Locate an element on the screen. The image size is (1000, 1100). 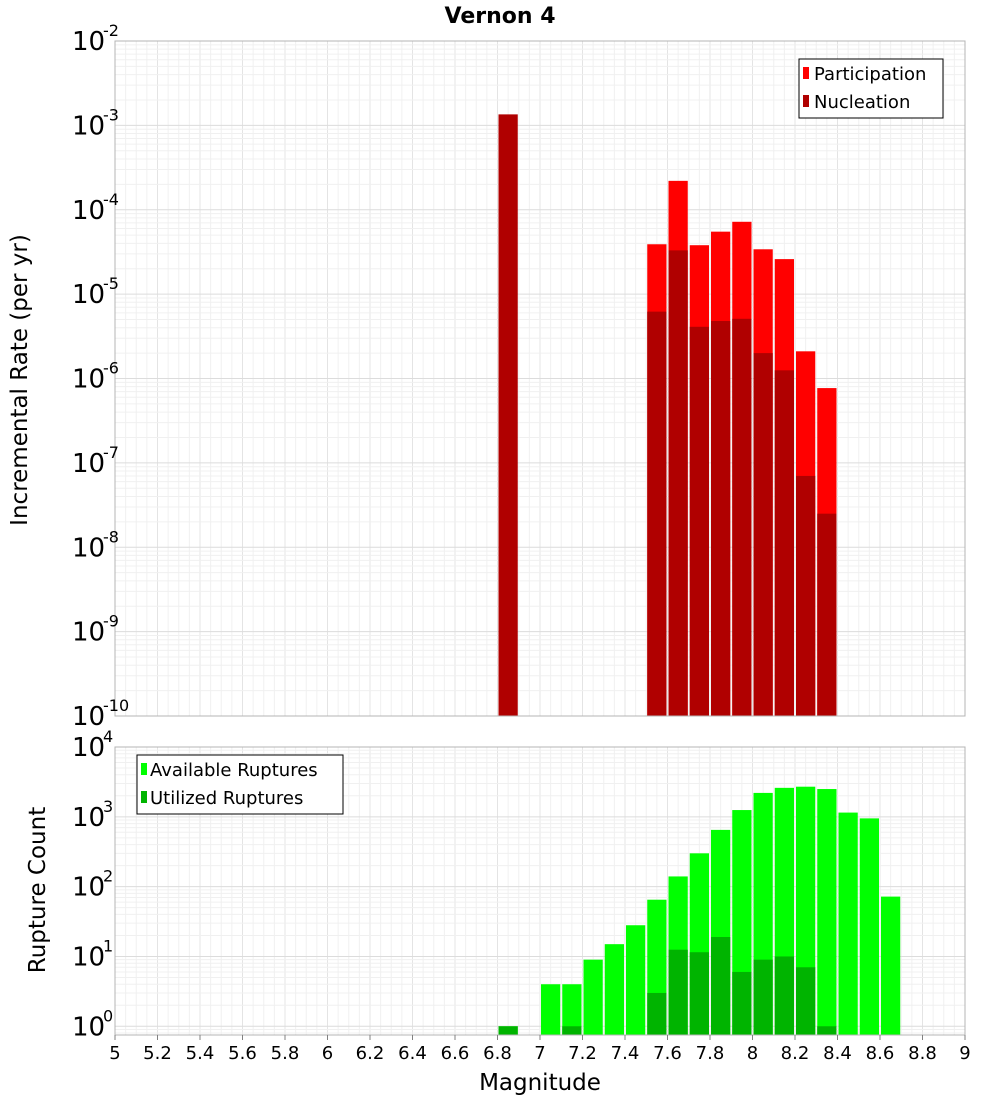
count-plot-bars is located at coordinates (699, 910).